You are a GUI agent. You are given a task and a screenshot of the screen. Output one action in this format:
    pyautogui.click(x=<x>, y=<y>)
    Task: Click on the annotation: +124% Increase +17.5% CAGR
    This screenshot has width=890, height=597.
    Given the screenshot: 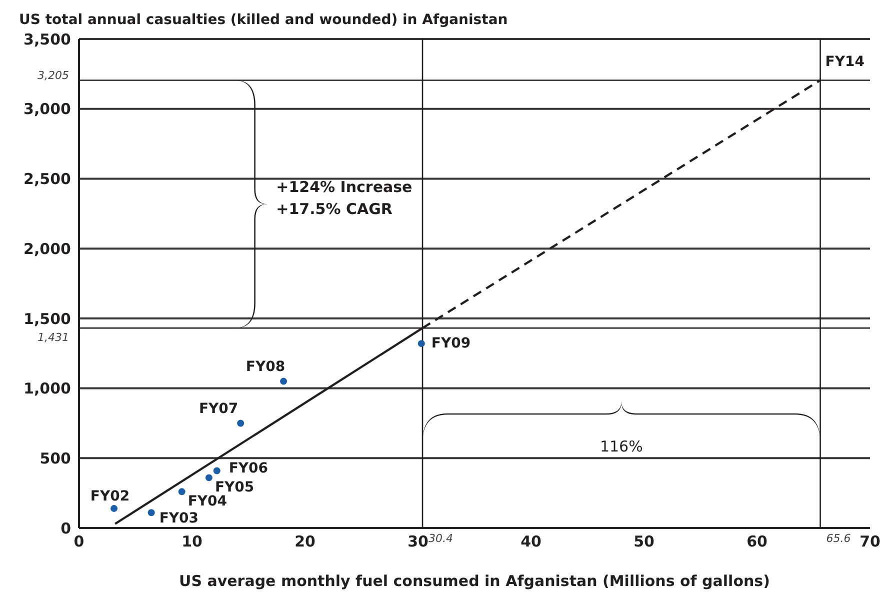 What is the action you would take?
    pyautogui.click(x=344, y=198)
    